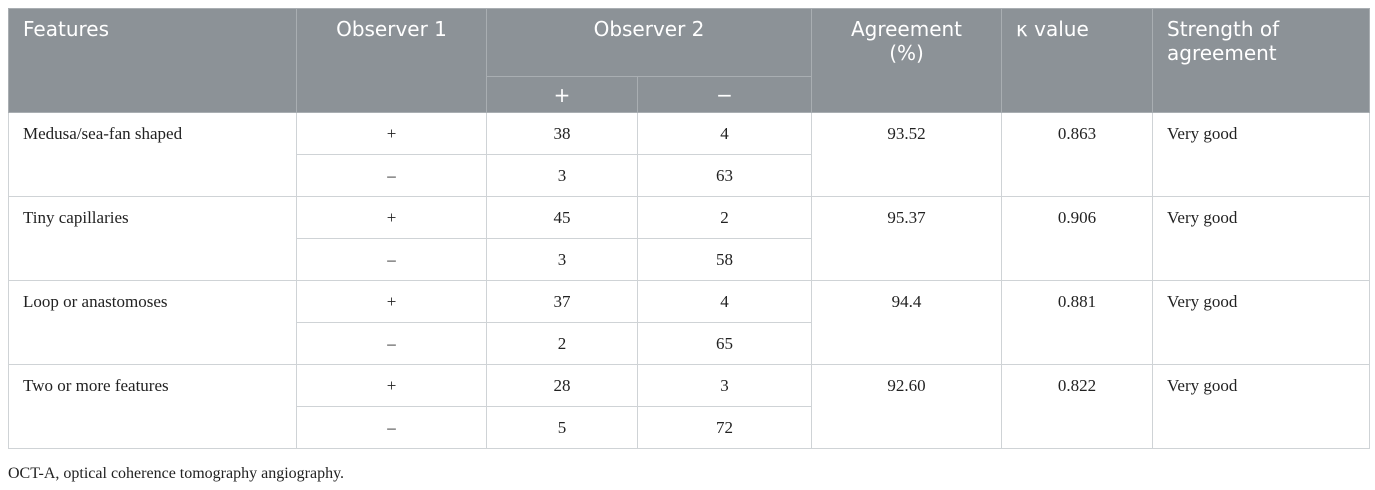 The width and height of the screenshot is (1375, 490). I want to click on agreement-cell: 92.60, so click(906, 406).